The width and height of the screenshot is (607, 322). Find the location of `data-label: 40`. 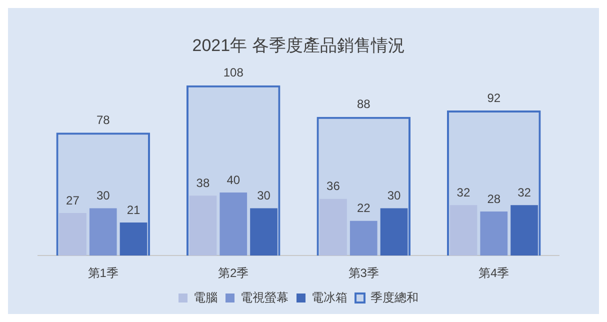

data-label: 40 is located at coordinates (233, 179).